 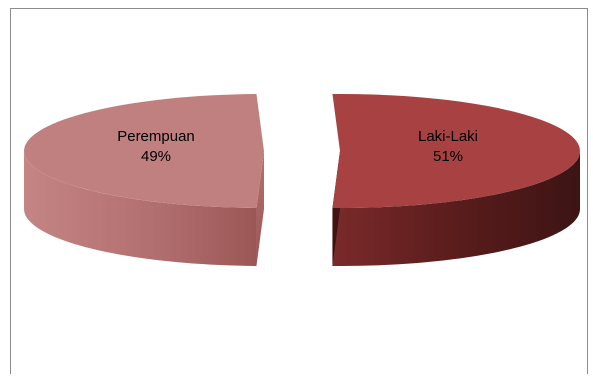 I want to click on slice-top-laki-laki, so click(x=456, y=151).